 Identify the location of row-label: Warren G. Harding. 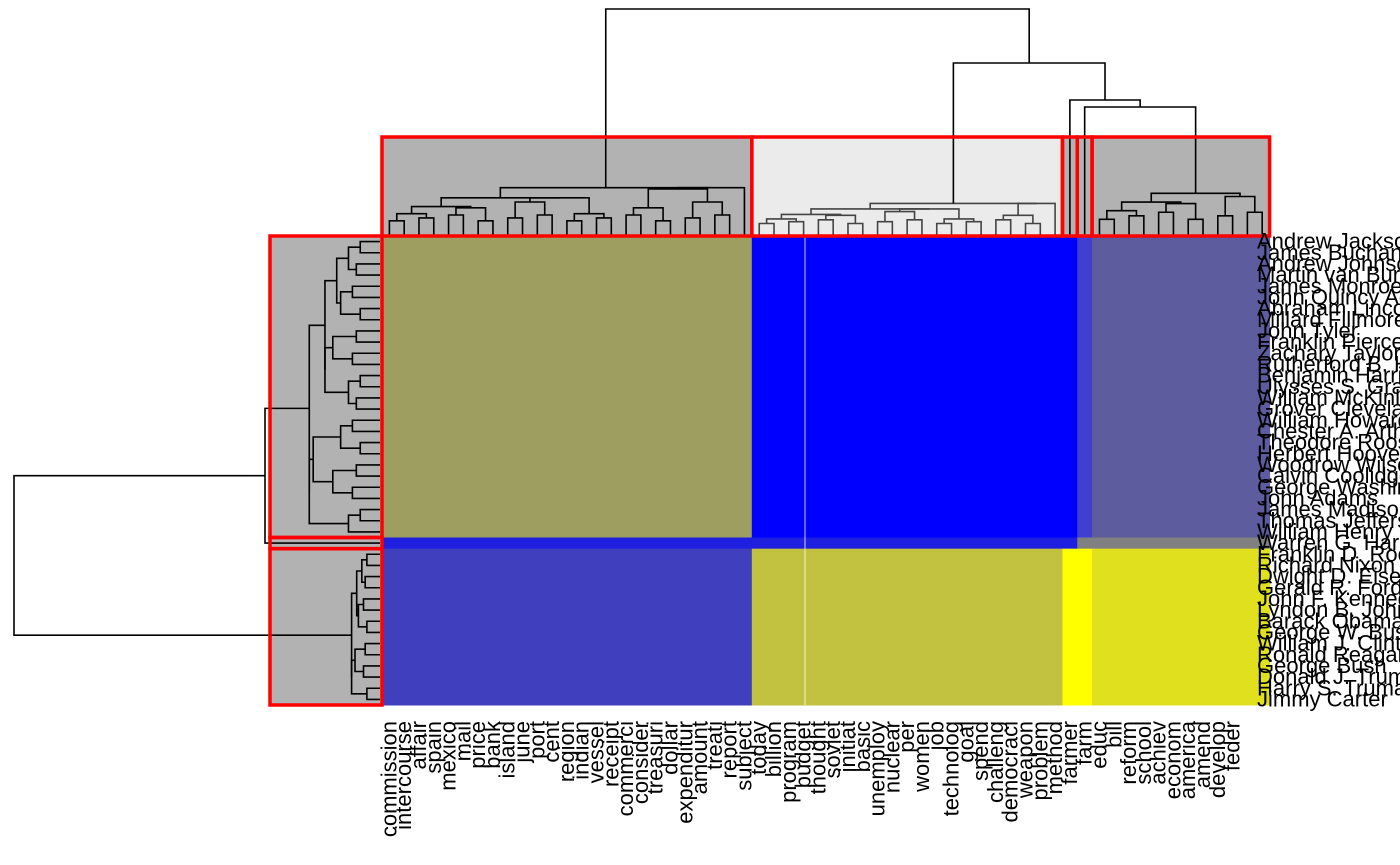
(1328, 542).